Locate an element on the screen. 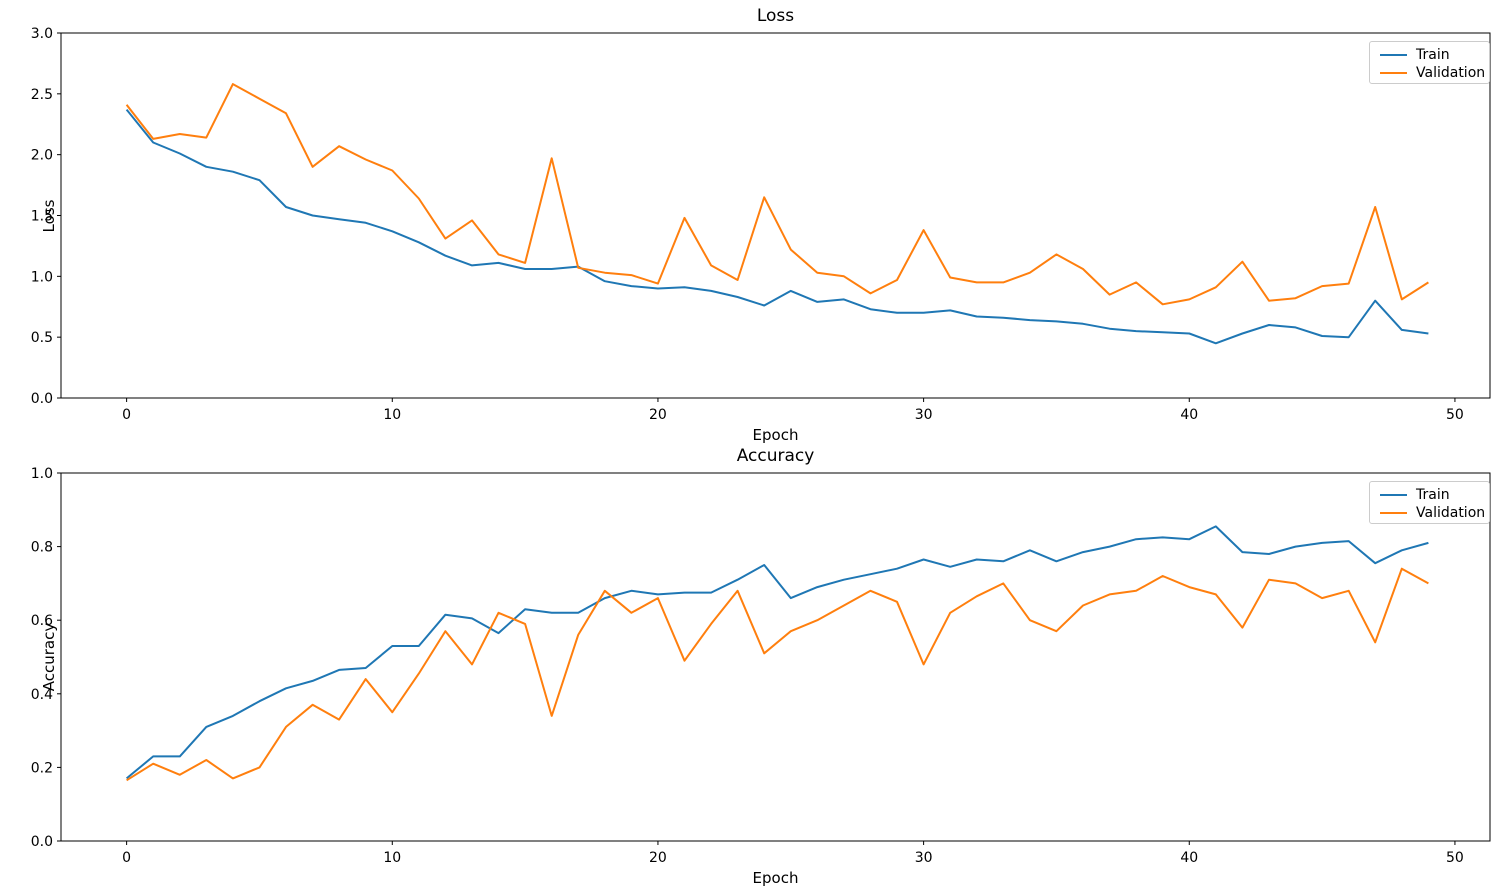  accuracy-y-tick-label: 0.0 is located at coordinates (42, 842).